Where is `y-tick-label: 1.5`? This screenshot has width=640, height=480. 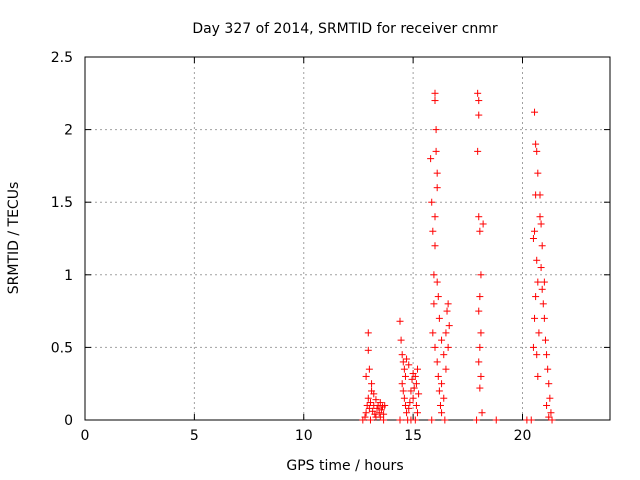 y-tick-label: 1.5 is located at coordinates (62, 203).